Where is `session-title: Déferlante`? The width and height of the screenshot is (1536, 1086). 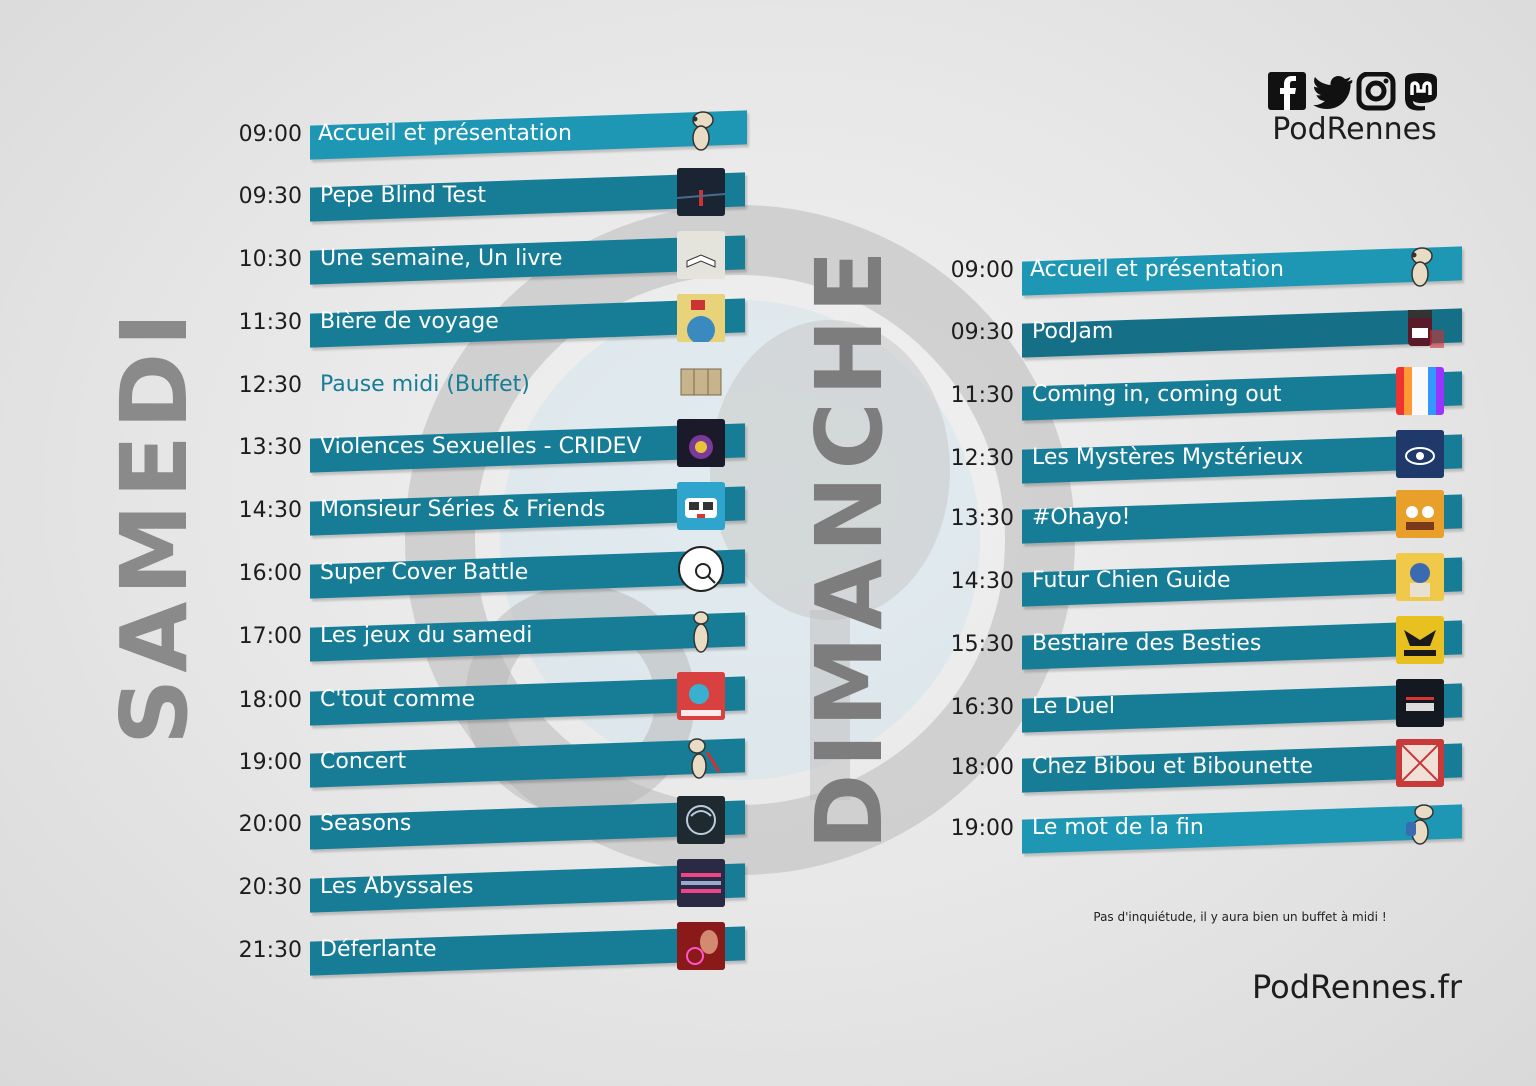
session-title: Déferlante is located at coordinates (378, 949).